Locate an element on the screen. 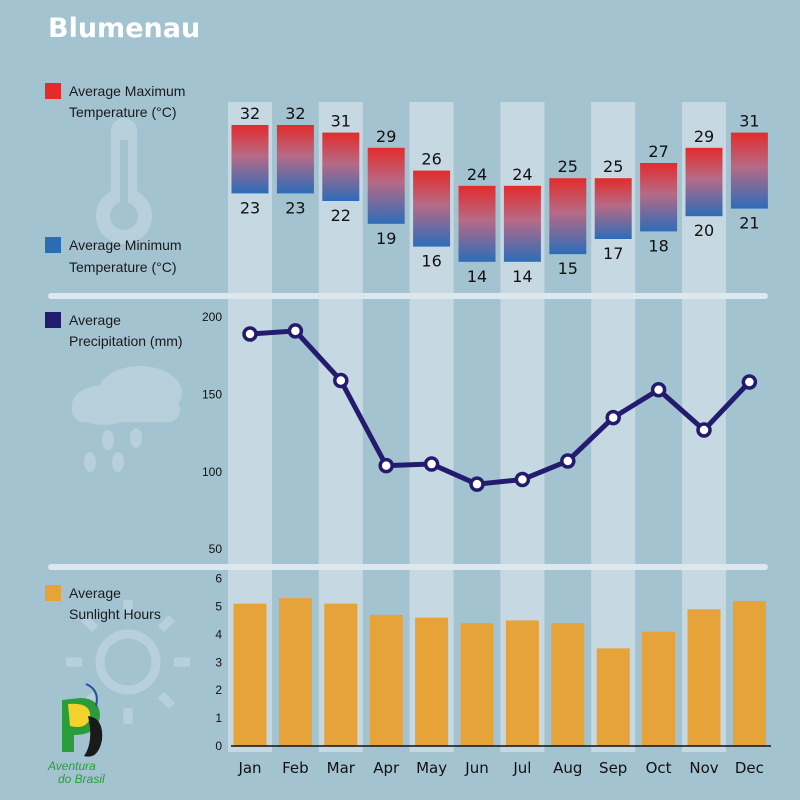  sun-bar-oct is located at coordinates (659, 688).